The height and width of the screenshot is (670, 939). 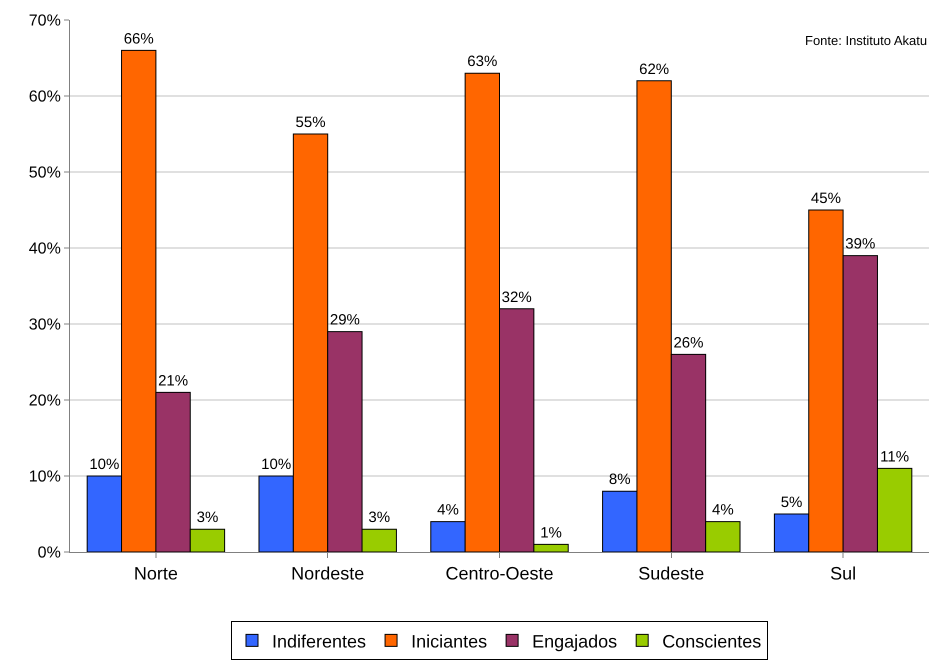 What do you see at coordinates (44, 97) in the screenshot?
I see `y-tick-label: 60%` at bounding box center [44, 97].